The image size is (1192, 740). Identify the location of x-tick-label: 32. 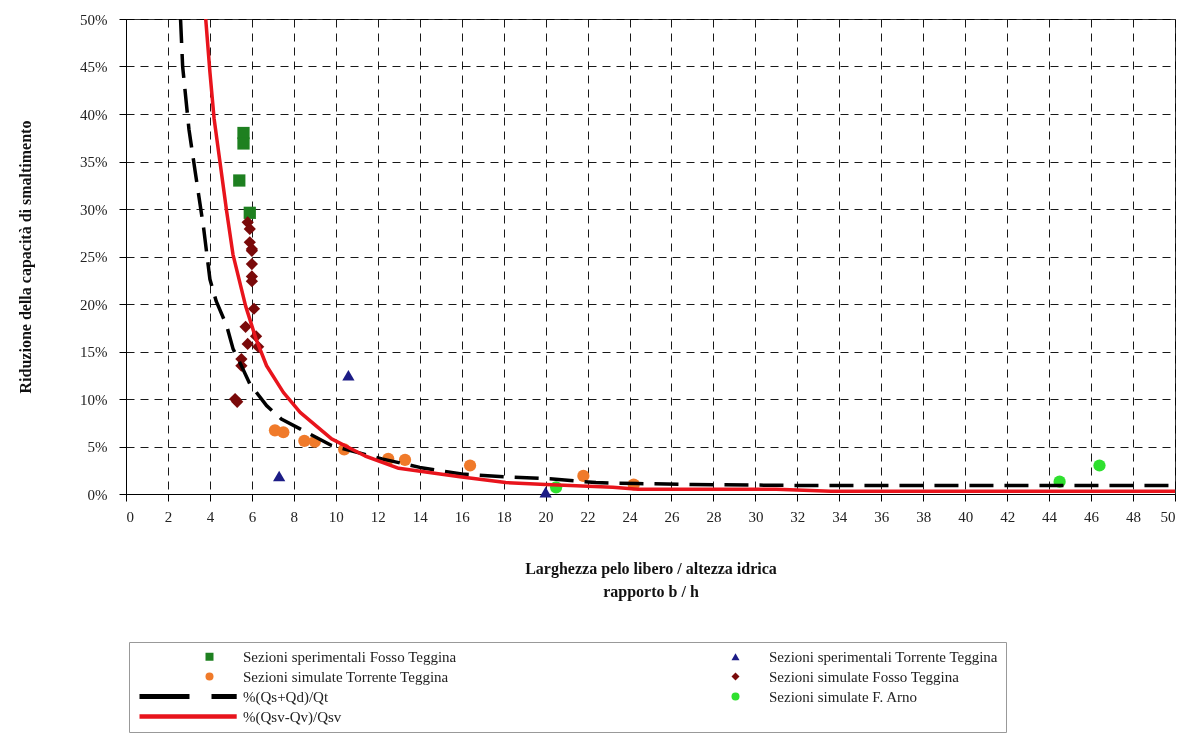
(798, 516).